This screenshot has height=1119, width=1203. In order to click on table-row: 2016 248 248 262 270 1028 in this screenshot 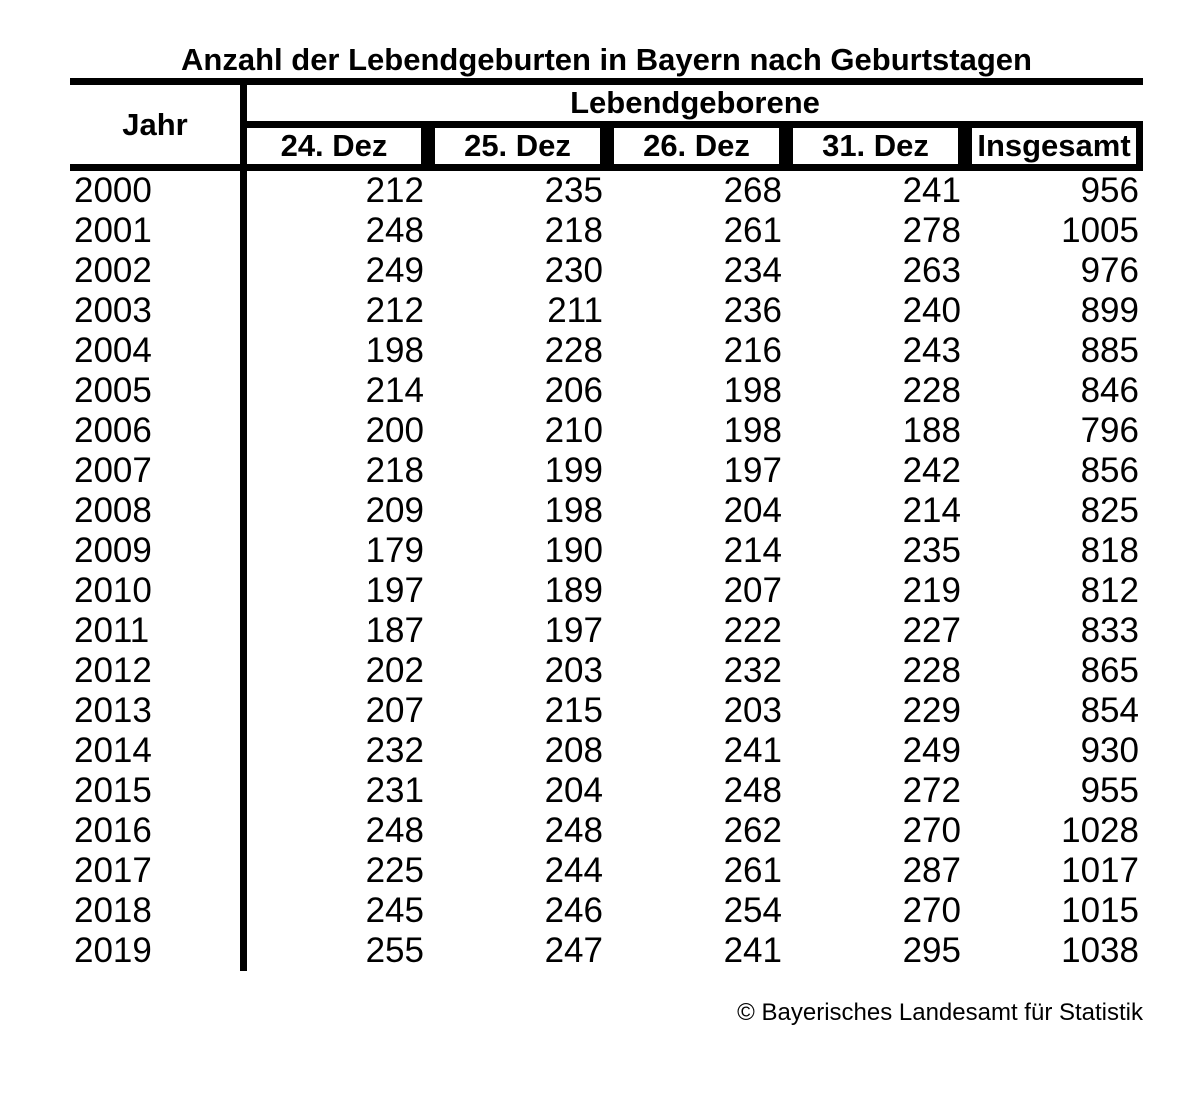, I will do `click(606, 831)`.